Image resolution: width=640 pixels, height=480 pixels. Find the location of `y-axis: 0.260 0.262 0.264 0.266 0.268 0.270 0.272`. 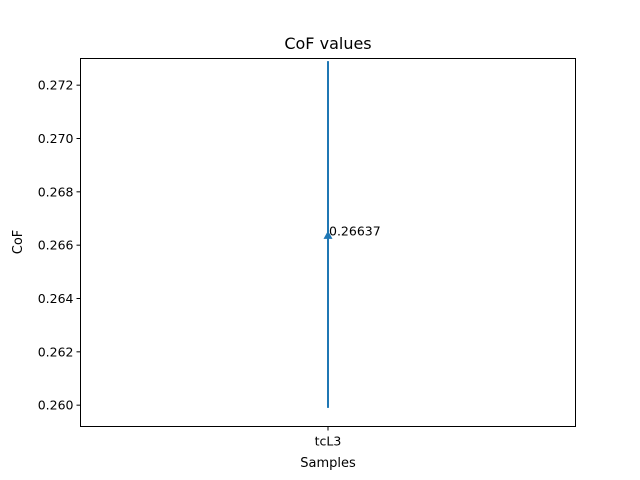

y-axis: 0.260 0.262 0.264 0.266 0.268 0.270 0.272 is located at coordinates (59, 245).